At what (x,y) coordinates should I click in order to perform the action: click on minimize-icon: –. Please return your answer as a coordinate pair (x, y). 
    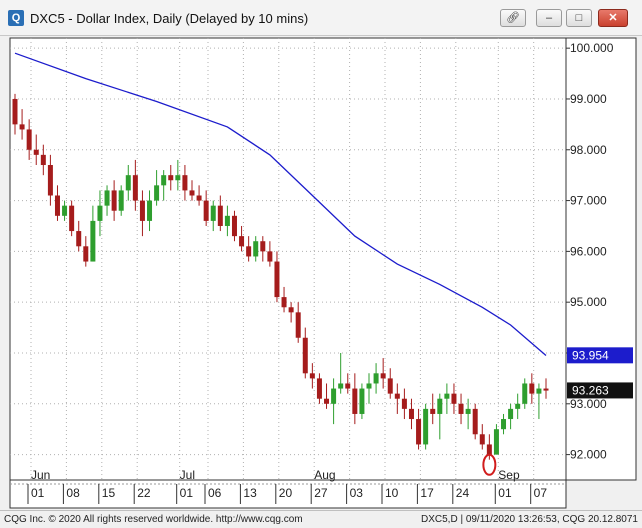
    Looking at the image, I should click on (549, 18).